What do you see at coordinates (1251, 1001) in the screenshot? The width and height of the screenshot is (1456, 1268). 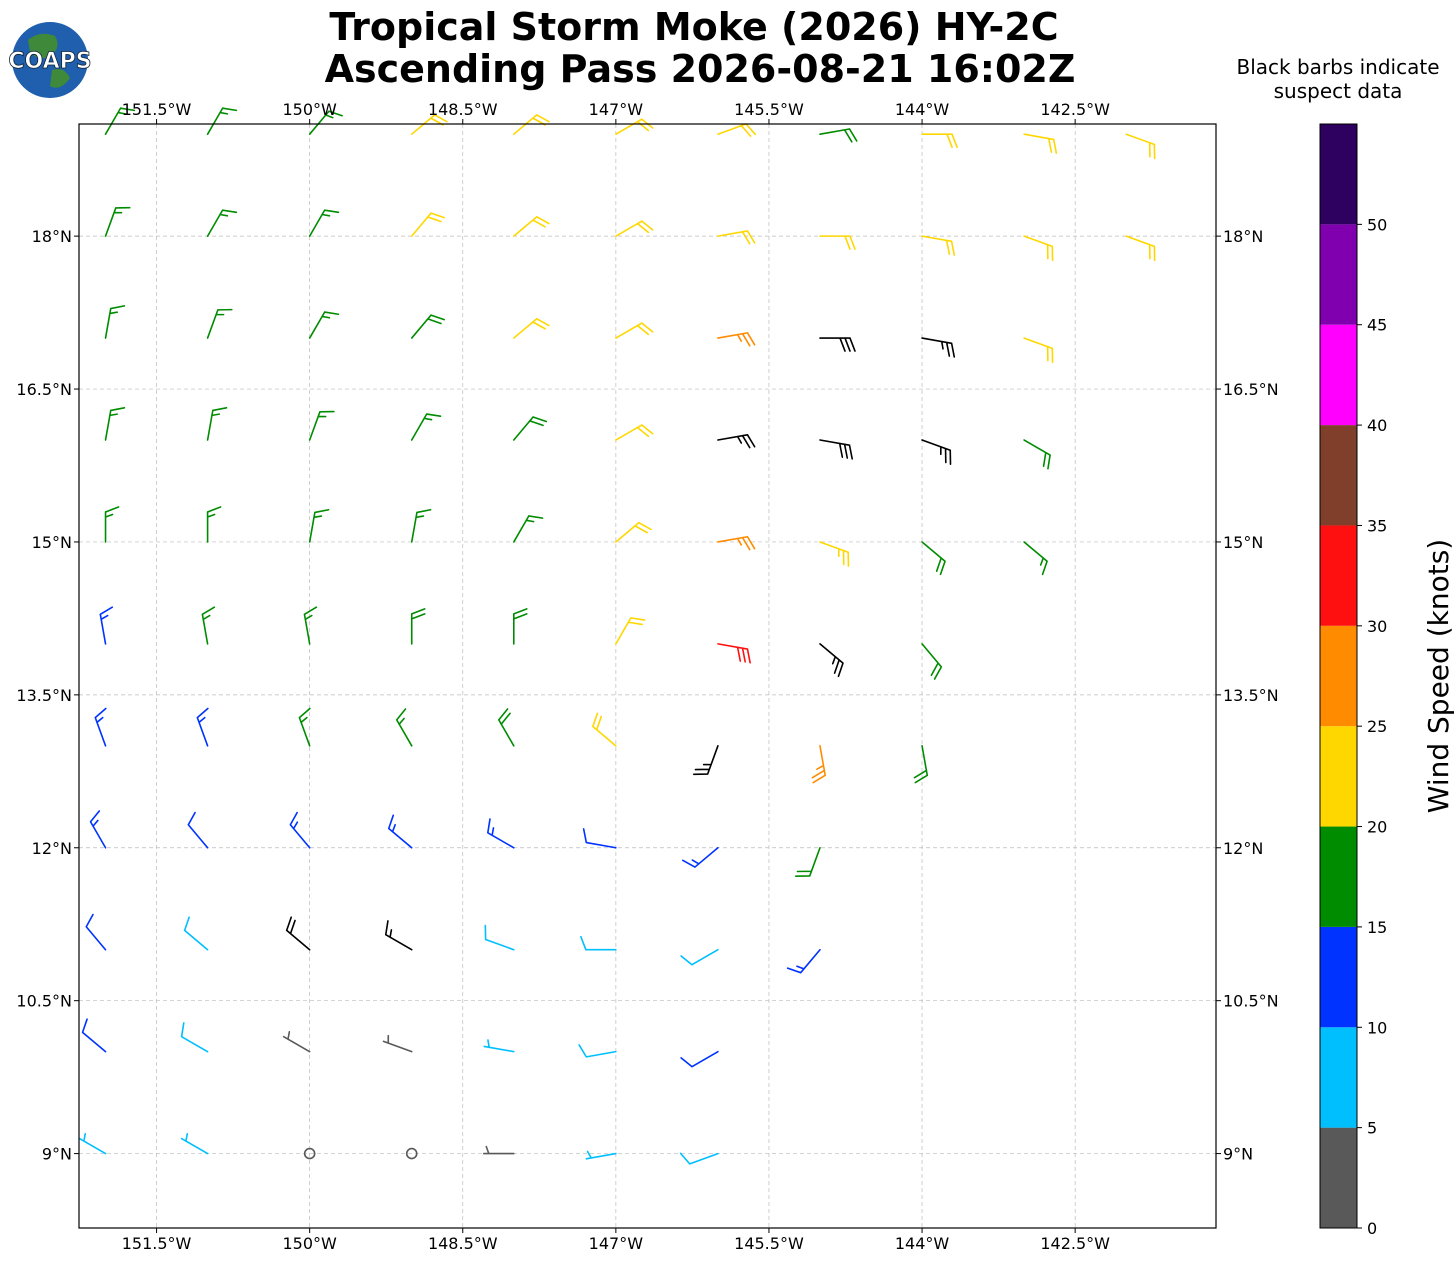 I see `lat-tick-label: 10.5°N` at bounding box center [1251, 1001].